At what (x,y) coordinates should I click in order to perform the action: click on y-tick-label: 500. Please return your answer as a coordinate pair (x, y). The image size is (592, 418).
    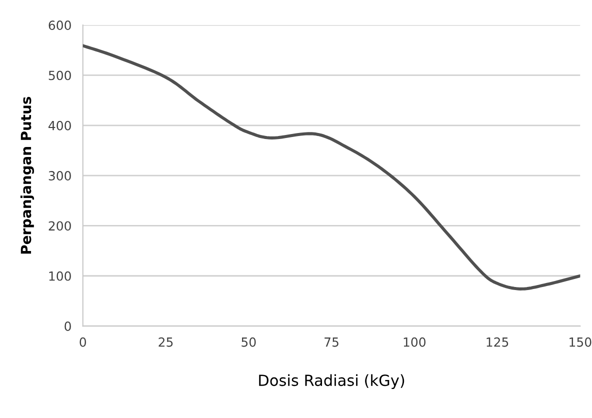
    Looking at the image, I should click on (59, 75).